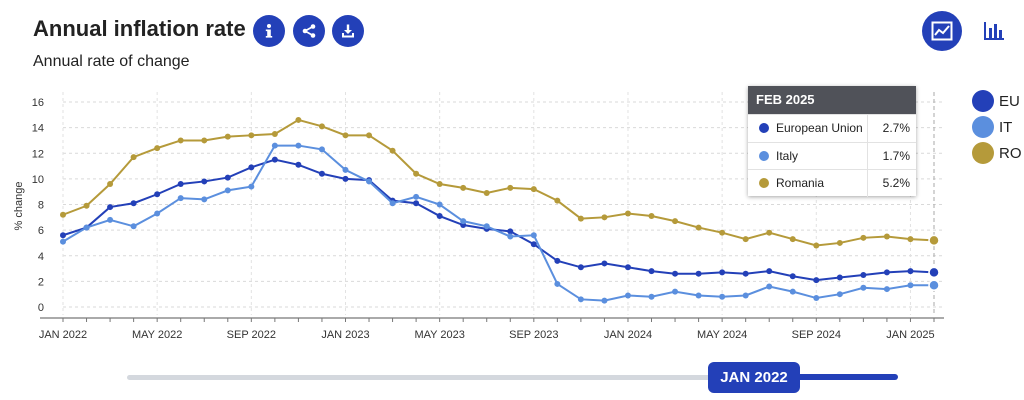 This screenshot has width=1024, height=400. I want to click on download-button, so click(348, 31).